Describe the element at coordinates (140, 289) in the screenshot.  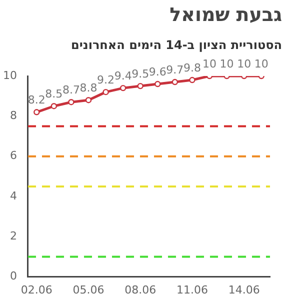
I see `x-tick-label: 08.06` at that location.